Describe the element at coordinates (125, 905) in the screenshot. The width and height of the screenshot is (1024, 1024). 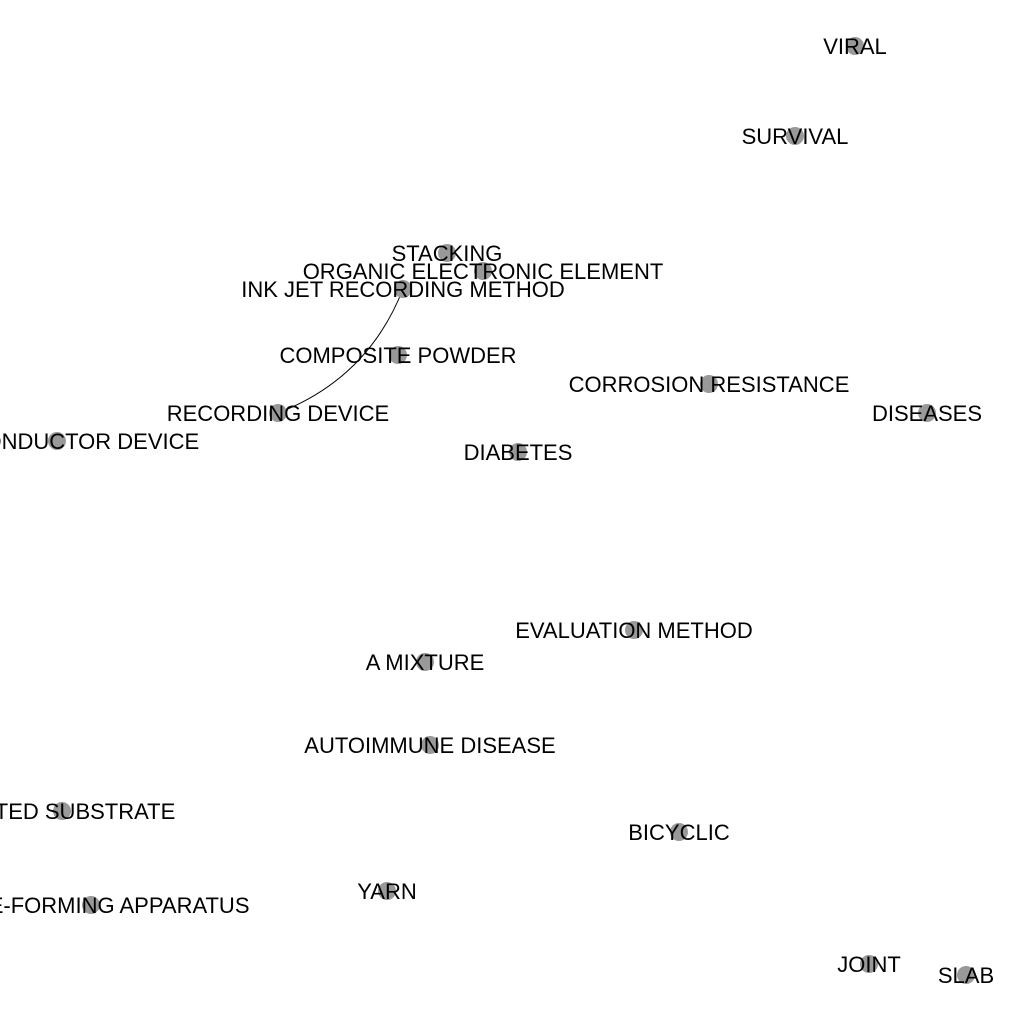
I see `node-label-image-forming-apparatus: IMAGE-FORMING APPARATUS` at that location.